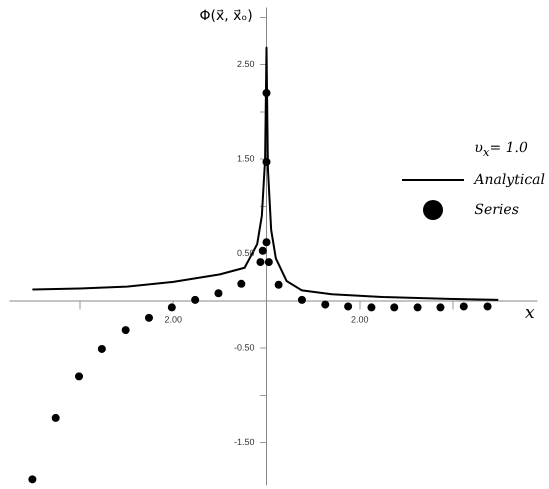  I want to click on y-tick-label: 1.50, so click(245, 159).